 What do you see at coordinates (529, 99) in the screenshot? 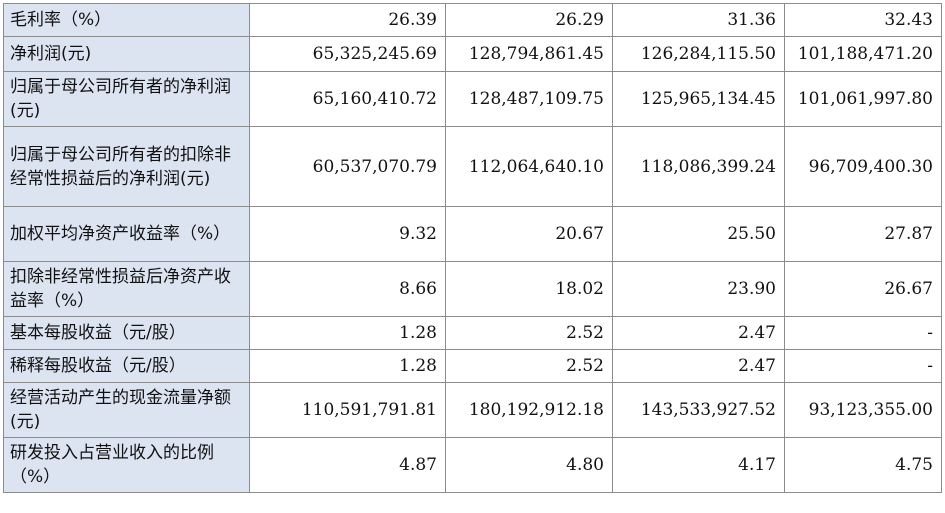
I see `table-cell: 128,487,109.75` at bounding box center [529, 99].